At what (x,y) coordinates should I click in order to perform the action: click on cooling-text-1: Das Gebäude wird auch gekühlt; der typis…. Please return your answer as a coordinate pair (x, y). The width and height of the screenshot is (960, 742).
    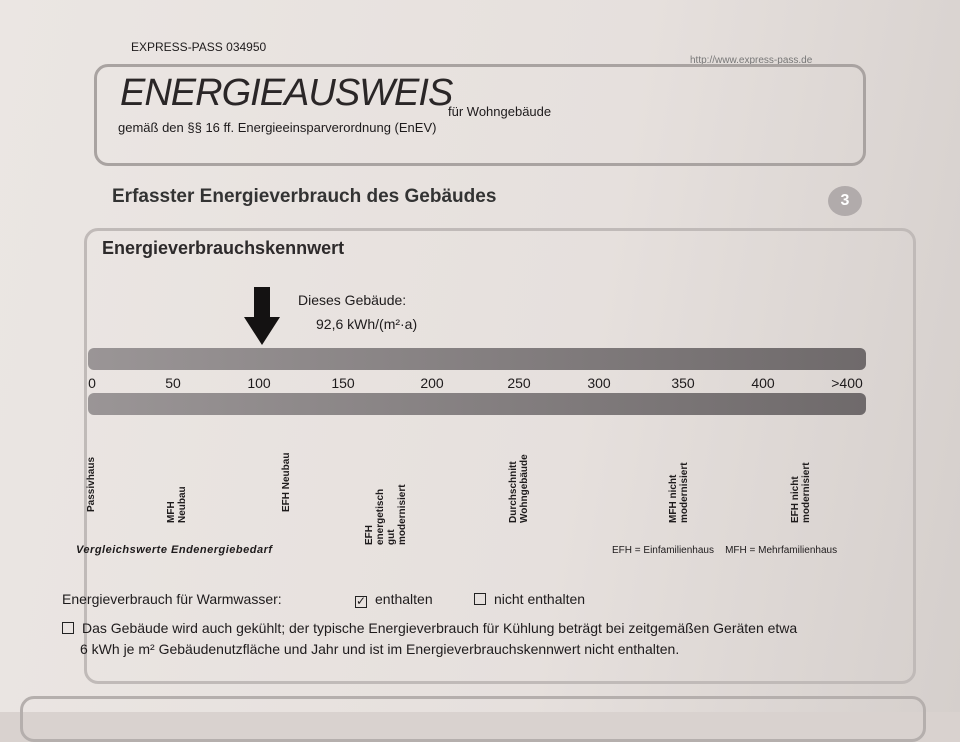
    Looking at the image, I should click on (440, 628).